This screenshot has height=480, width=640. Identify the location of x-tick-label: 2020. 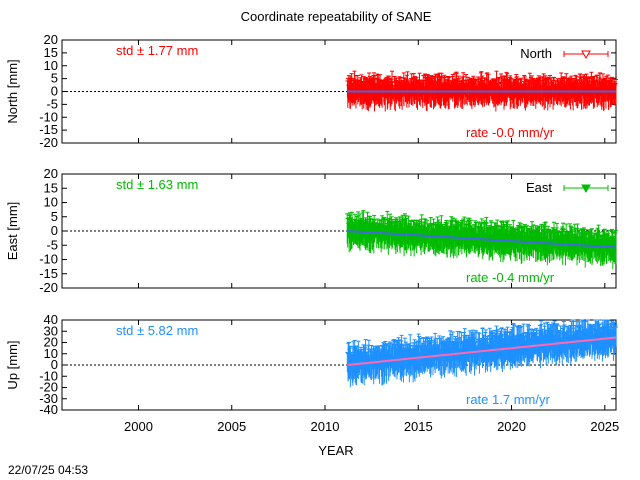
(511, 426).